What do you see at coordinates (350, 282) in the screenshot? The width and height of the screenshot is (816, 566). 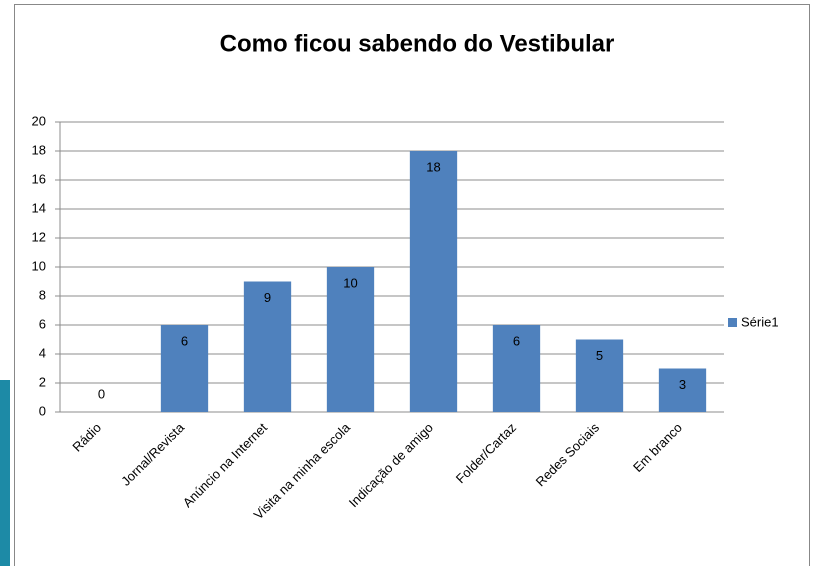 I see `data-label: 10` at bounding box center [350, 282].